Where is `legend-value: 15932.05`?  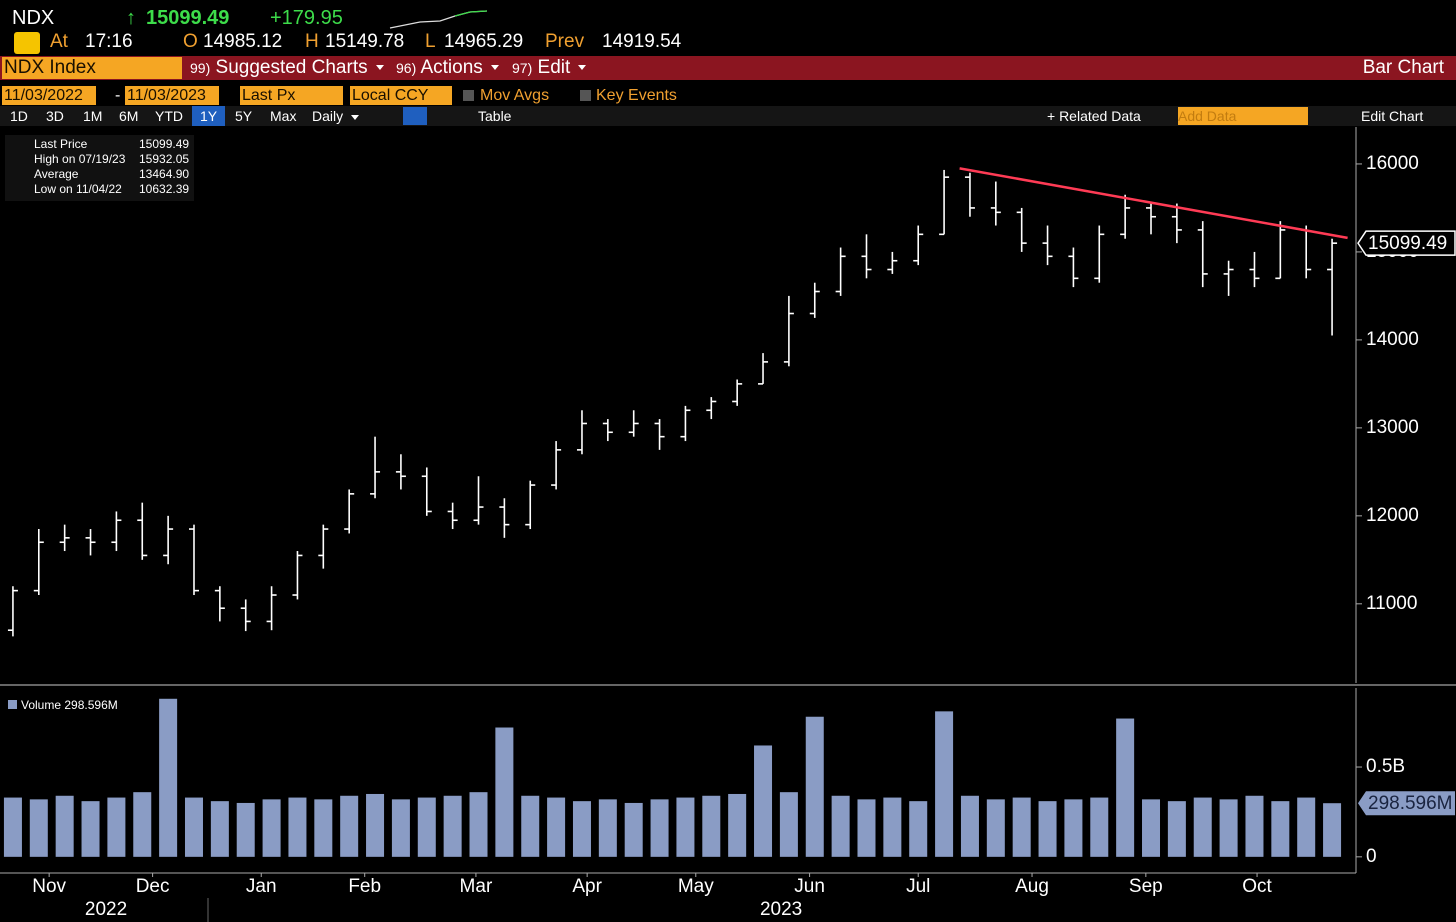 legend-value: 15932.05 is located at coordinates (164, 159).